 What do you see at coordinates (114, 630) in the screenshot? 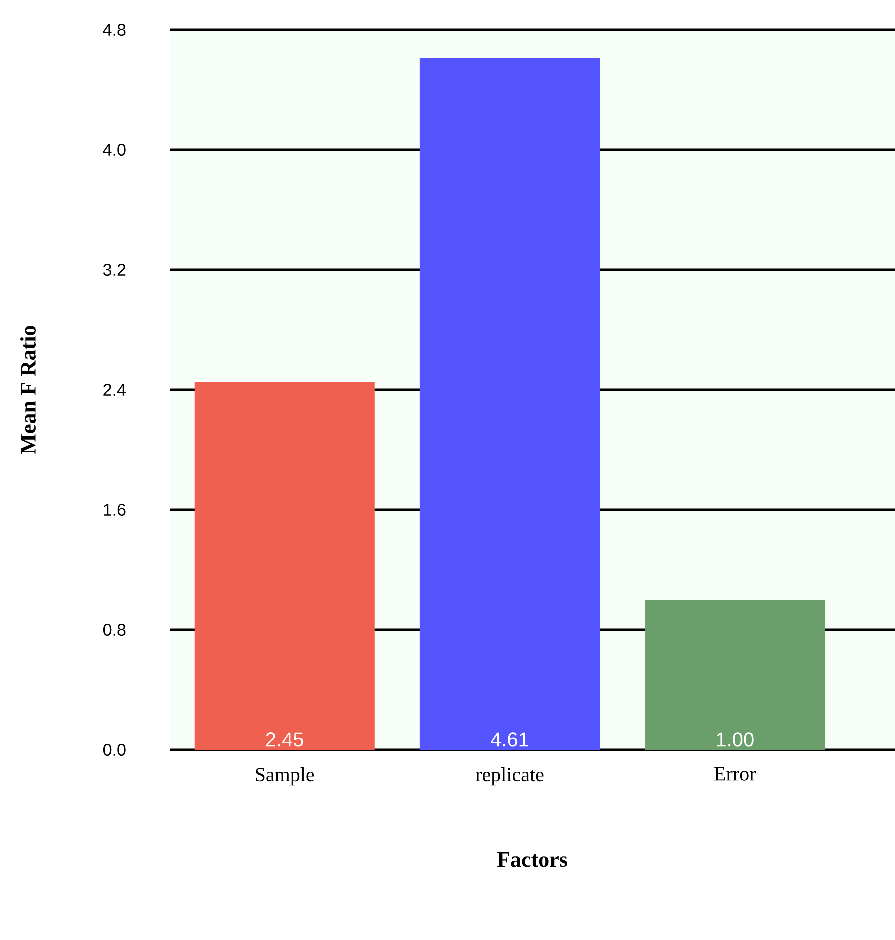
I see `y-tick-label: 0.8` at bounding box center [114, 630].